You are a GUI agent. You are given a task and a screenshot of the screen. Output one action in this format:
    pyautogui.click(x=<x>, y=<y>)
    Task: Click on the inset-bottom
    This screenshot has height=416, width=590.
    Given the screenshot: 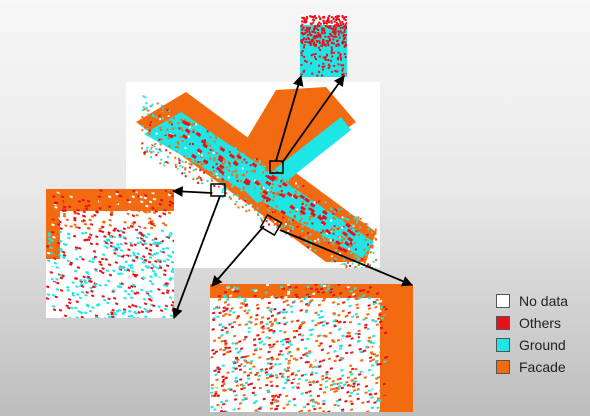 What is the action you would take?
    pyautogui.click(x=311, y=348)
    